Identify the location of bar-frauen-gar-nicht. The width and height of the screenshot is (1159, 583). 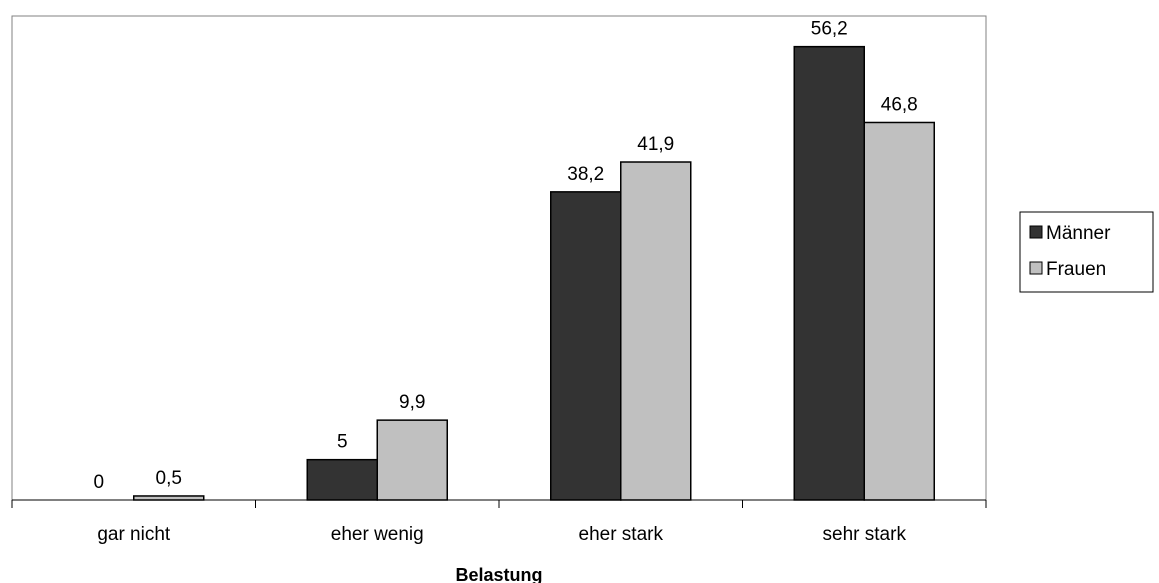
(169, 498).